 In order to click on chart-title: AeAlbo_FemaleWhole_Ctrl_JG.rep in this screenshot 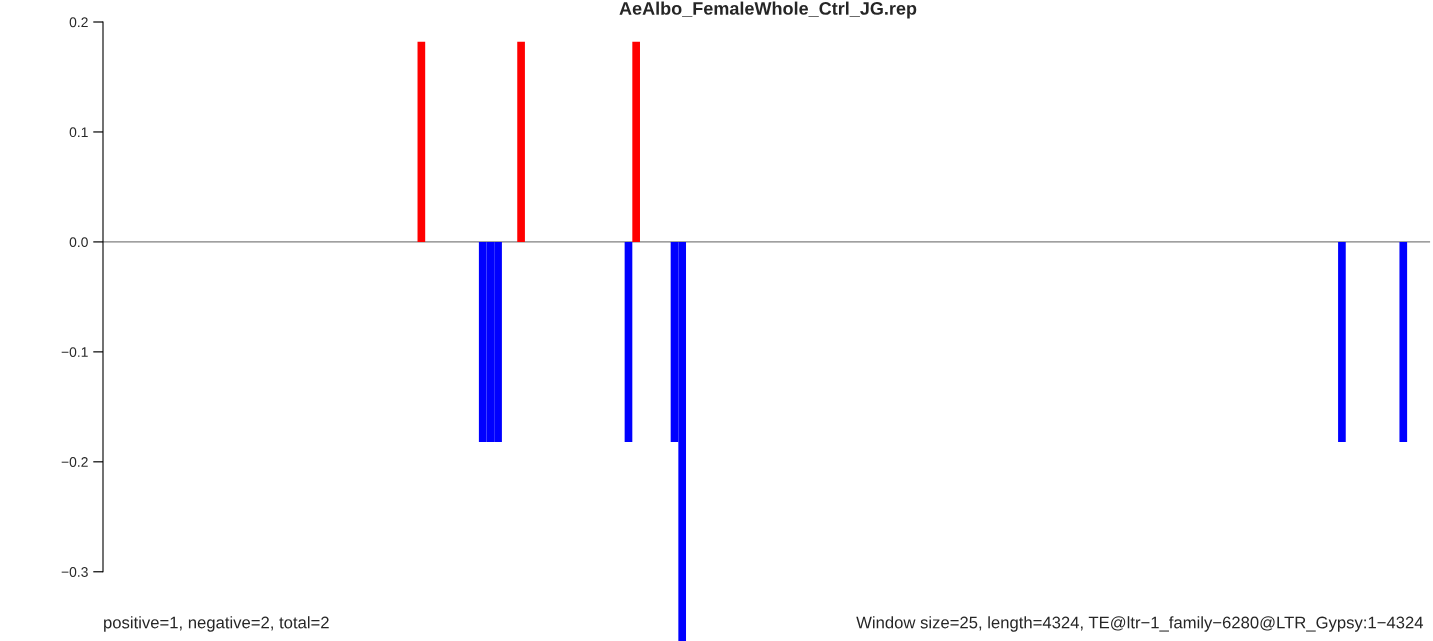, I will do `click(768, 10)`.